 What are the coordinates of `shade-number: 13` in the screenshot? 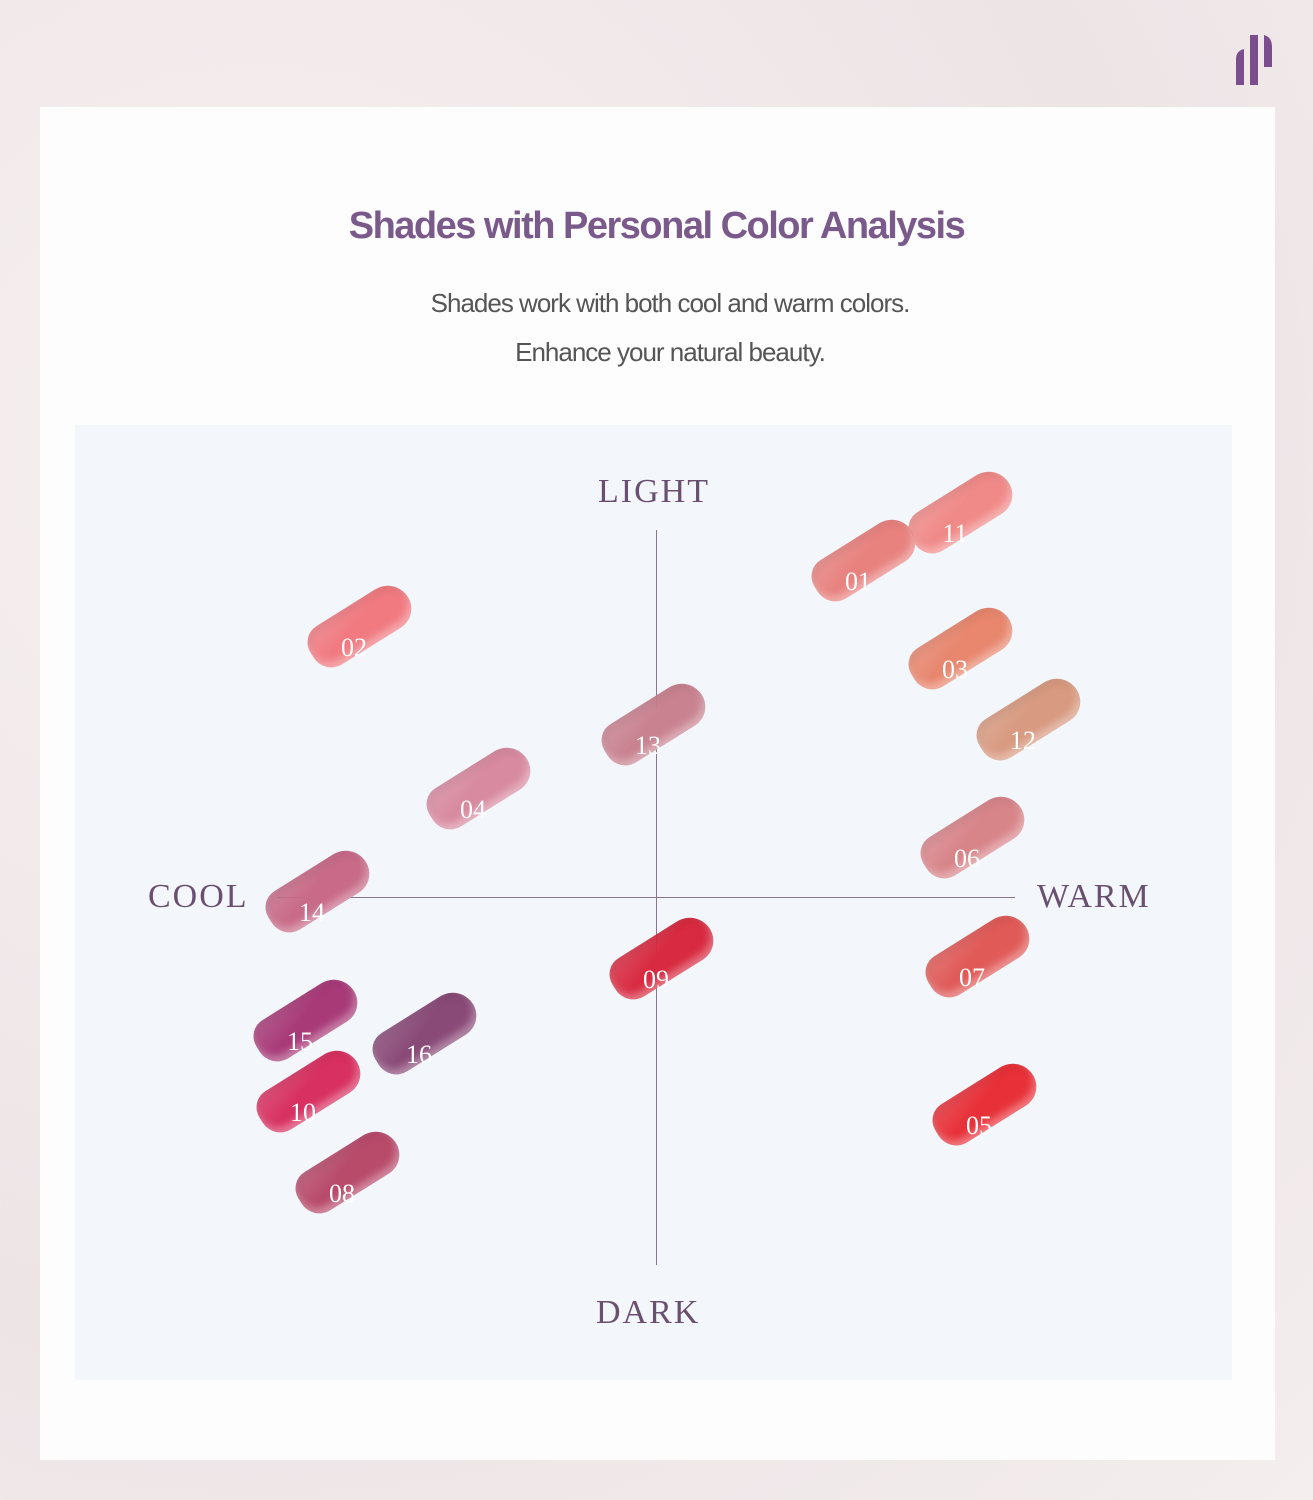 It's located at (648, 745).